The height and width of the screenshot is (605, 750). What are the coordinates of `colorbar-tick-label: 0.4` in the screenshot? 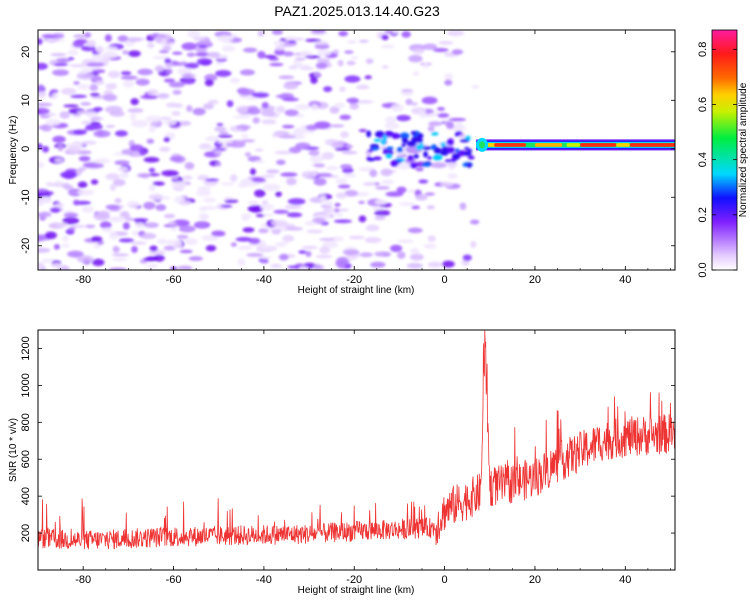 It's located at (703, 159).